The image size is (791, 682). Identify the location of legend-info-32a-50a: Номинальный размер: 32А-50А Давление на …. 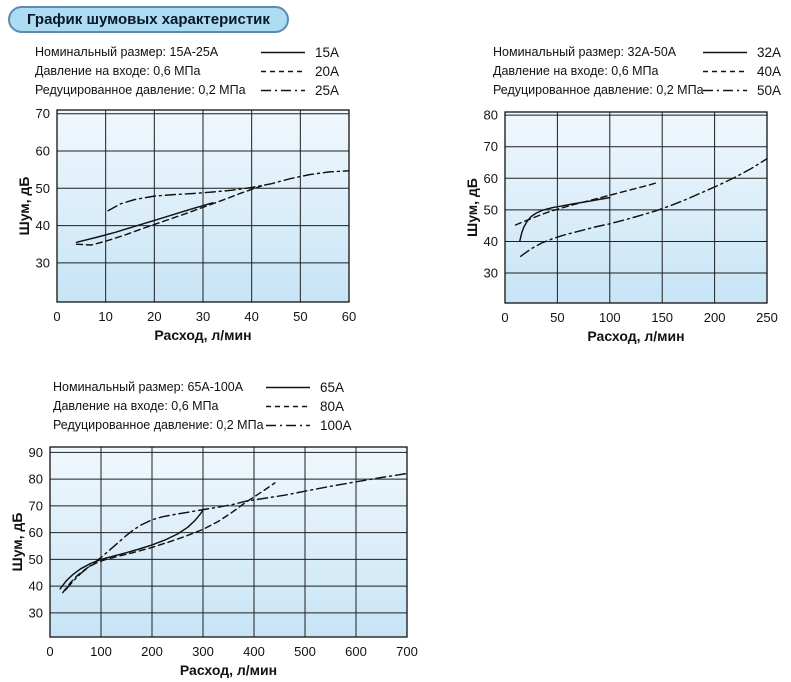
(598, 71).